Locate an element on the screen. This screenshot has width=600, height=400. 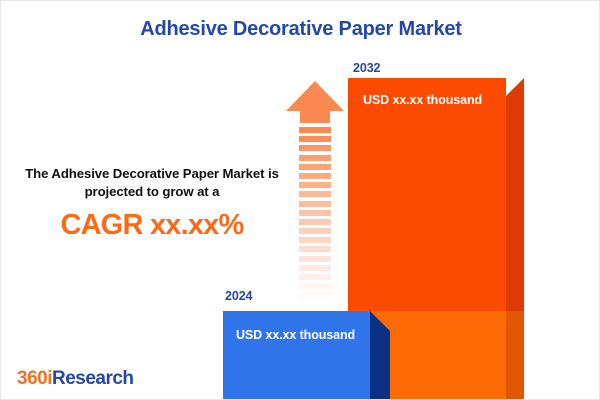
bar-2024-front-face is located at coordinates (296, 355).